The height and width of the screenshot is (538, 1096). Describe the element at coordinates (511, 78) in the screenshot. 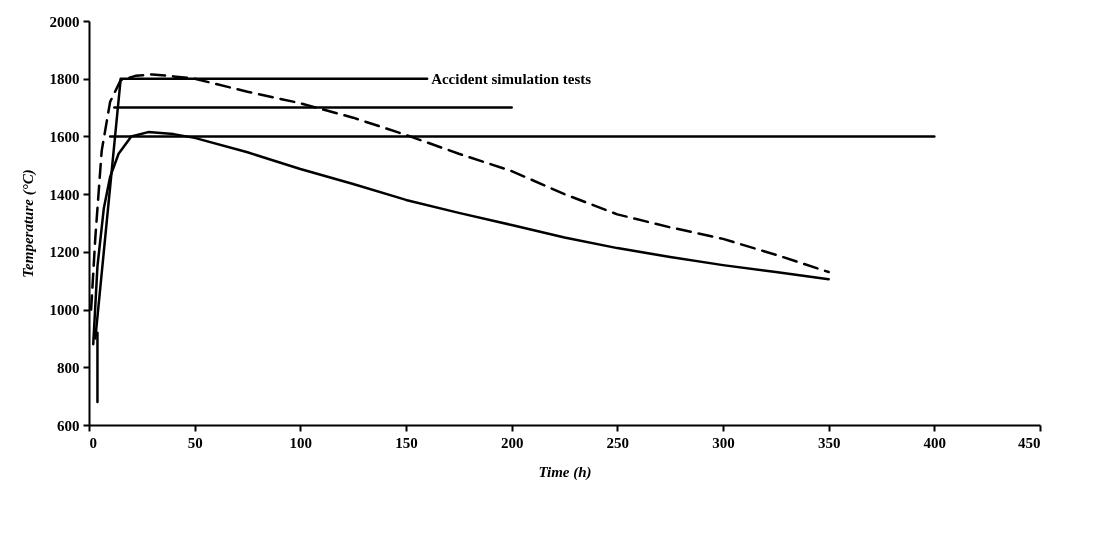

I see `annotation: Accident simulation tests` at that location.